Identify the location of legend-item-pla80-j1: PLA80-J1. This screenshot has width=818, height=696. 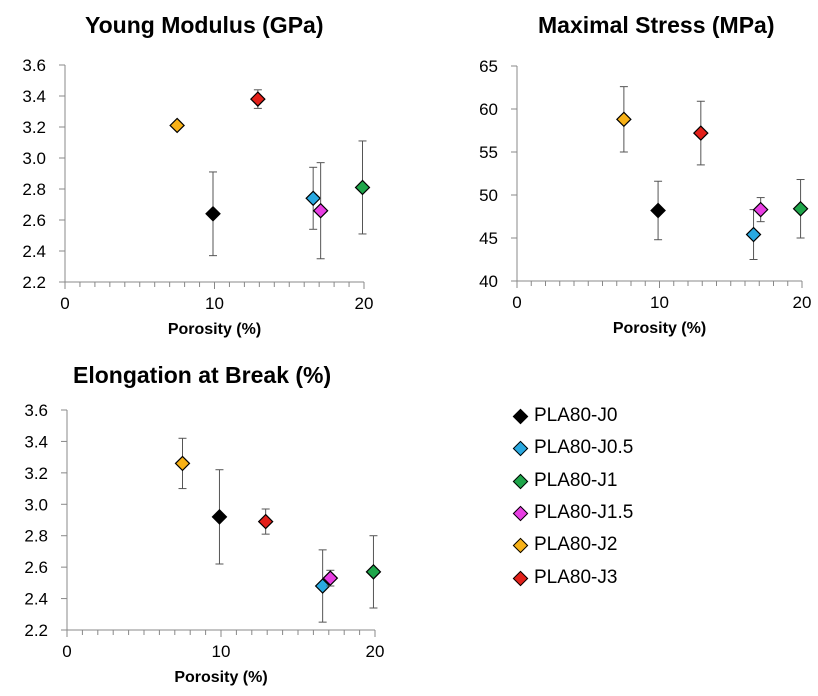
(572, 481).